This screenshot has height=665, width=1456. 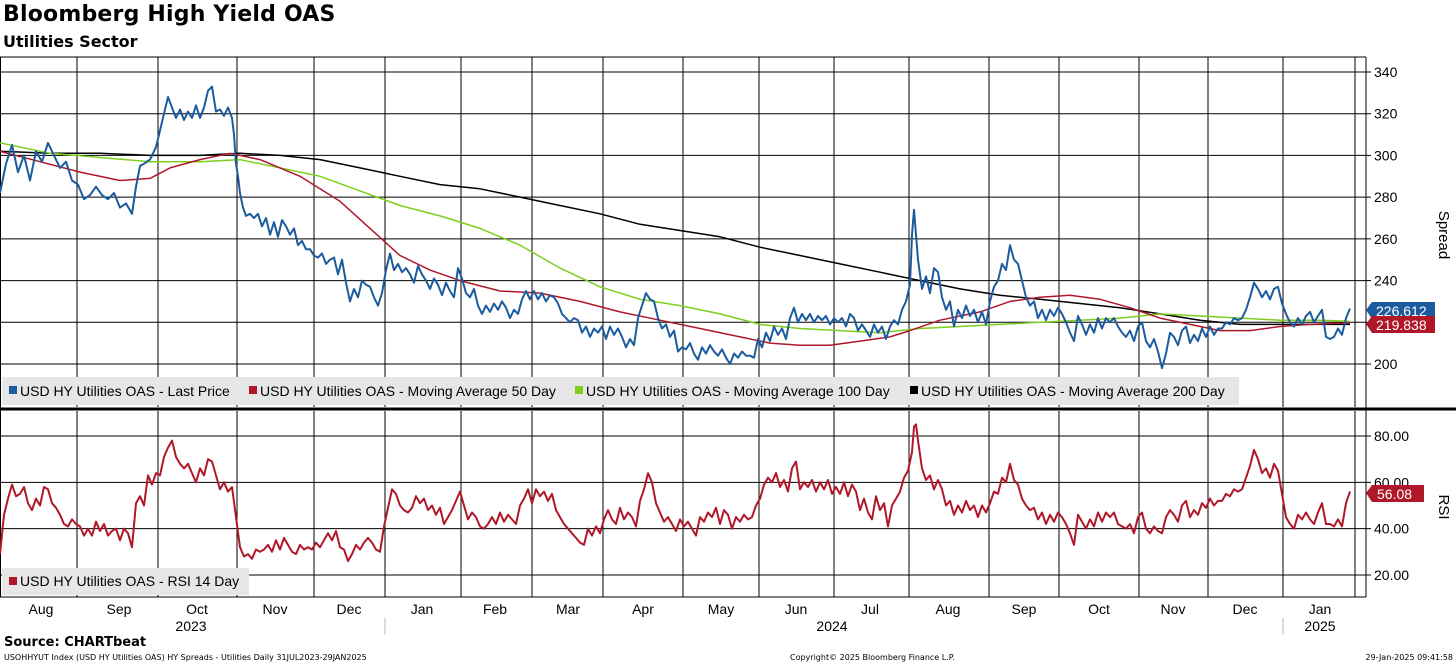 What do you see at coordinates (1386, 197) in the screenshot?
I see `y-tick-label-upper: 280` at bounding box center [1386, 197].